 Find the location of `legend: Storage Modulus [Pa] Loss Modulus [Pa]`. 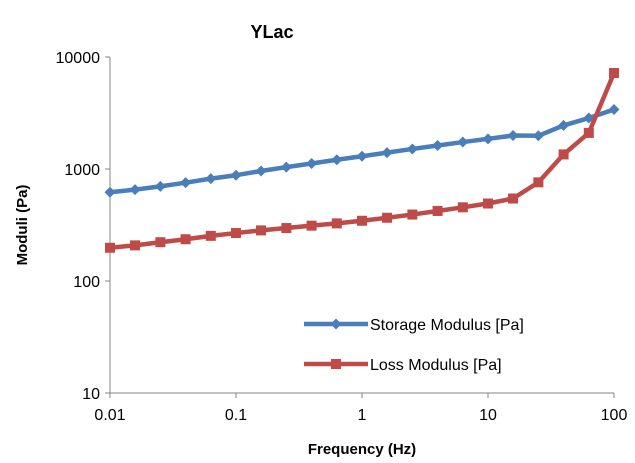

legend: Storage Modulus [Pa] Loss Modulus [Pa] is located at coordinates (414, 345).